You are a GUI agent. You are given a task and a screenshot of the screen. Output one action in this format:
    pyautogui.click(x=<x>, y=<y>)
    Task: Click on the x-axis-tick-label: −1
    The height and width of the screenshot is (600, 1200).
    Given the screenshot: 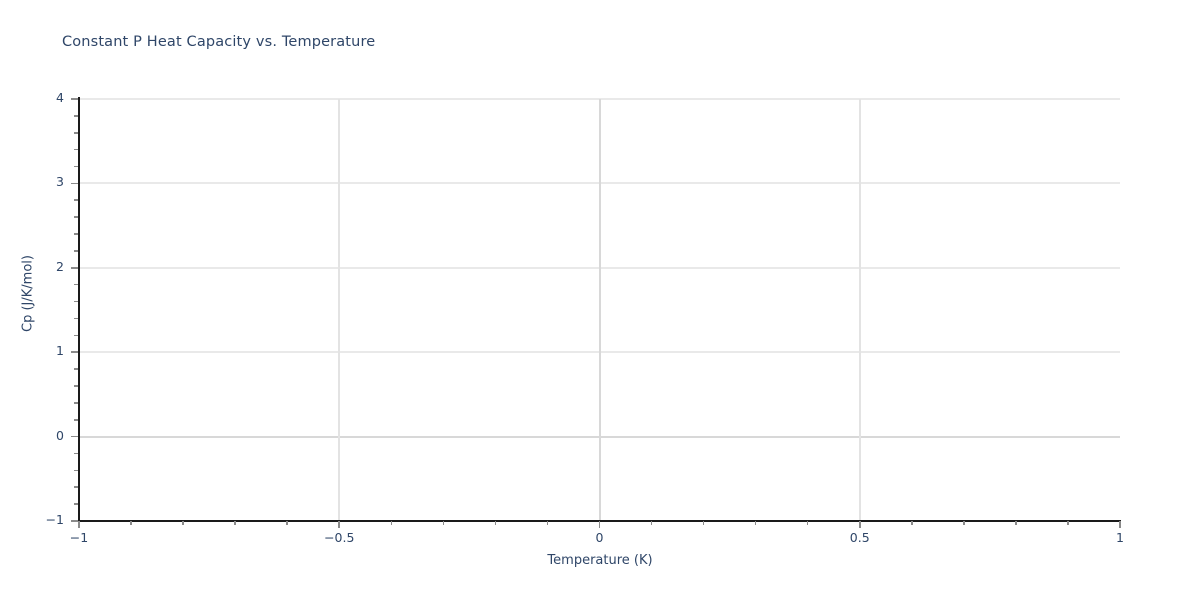 What is the action you would take?
    pyautogui.click(x=79, y=537)
    